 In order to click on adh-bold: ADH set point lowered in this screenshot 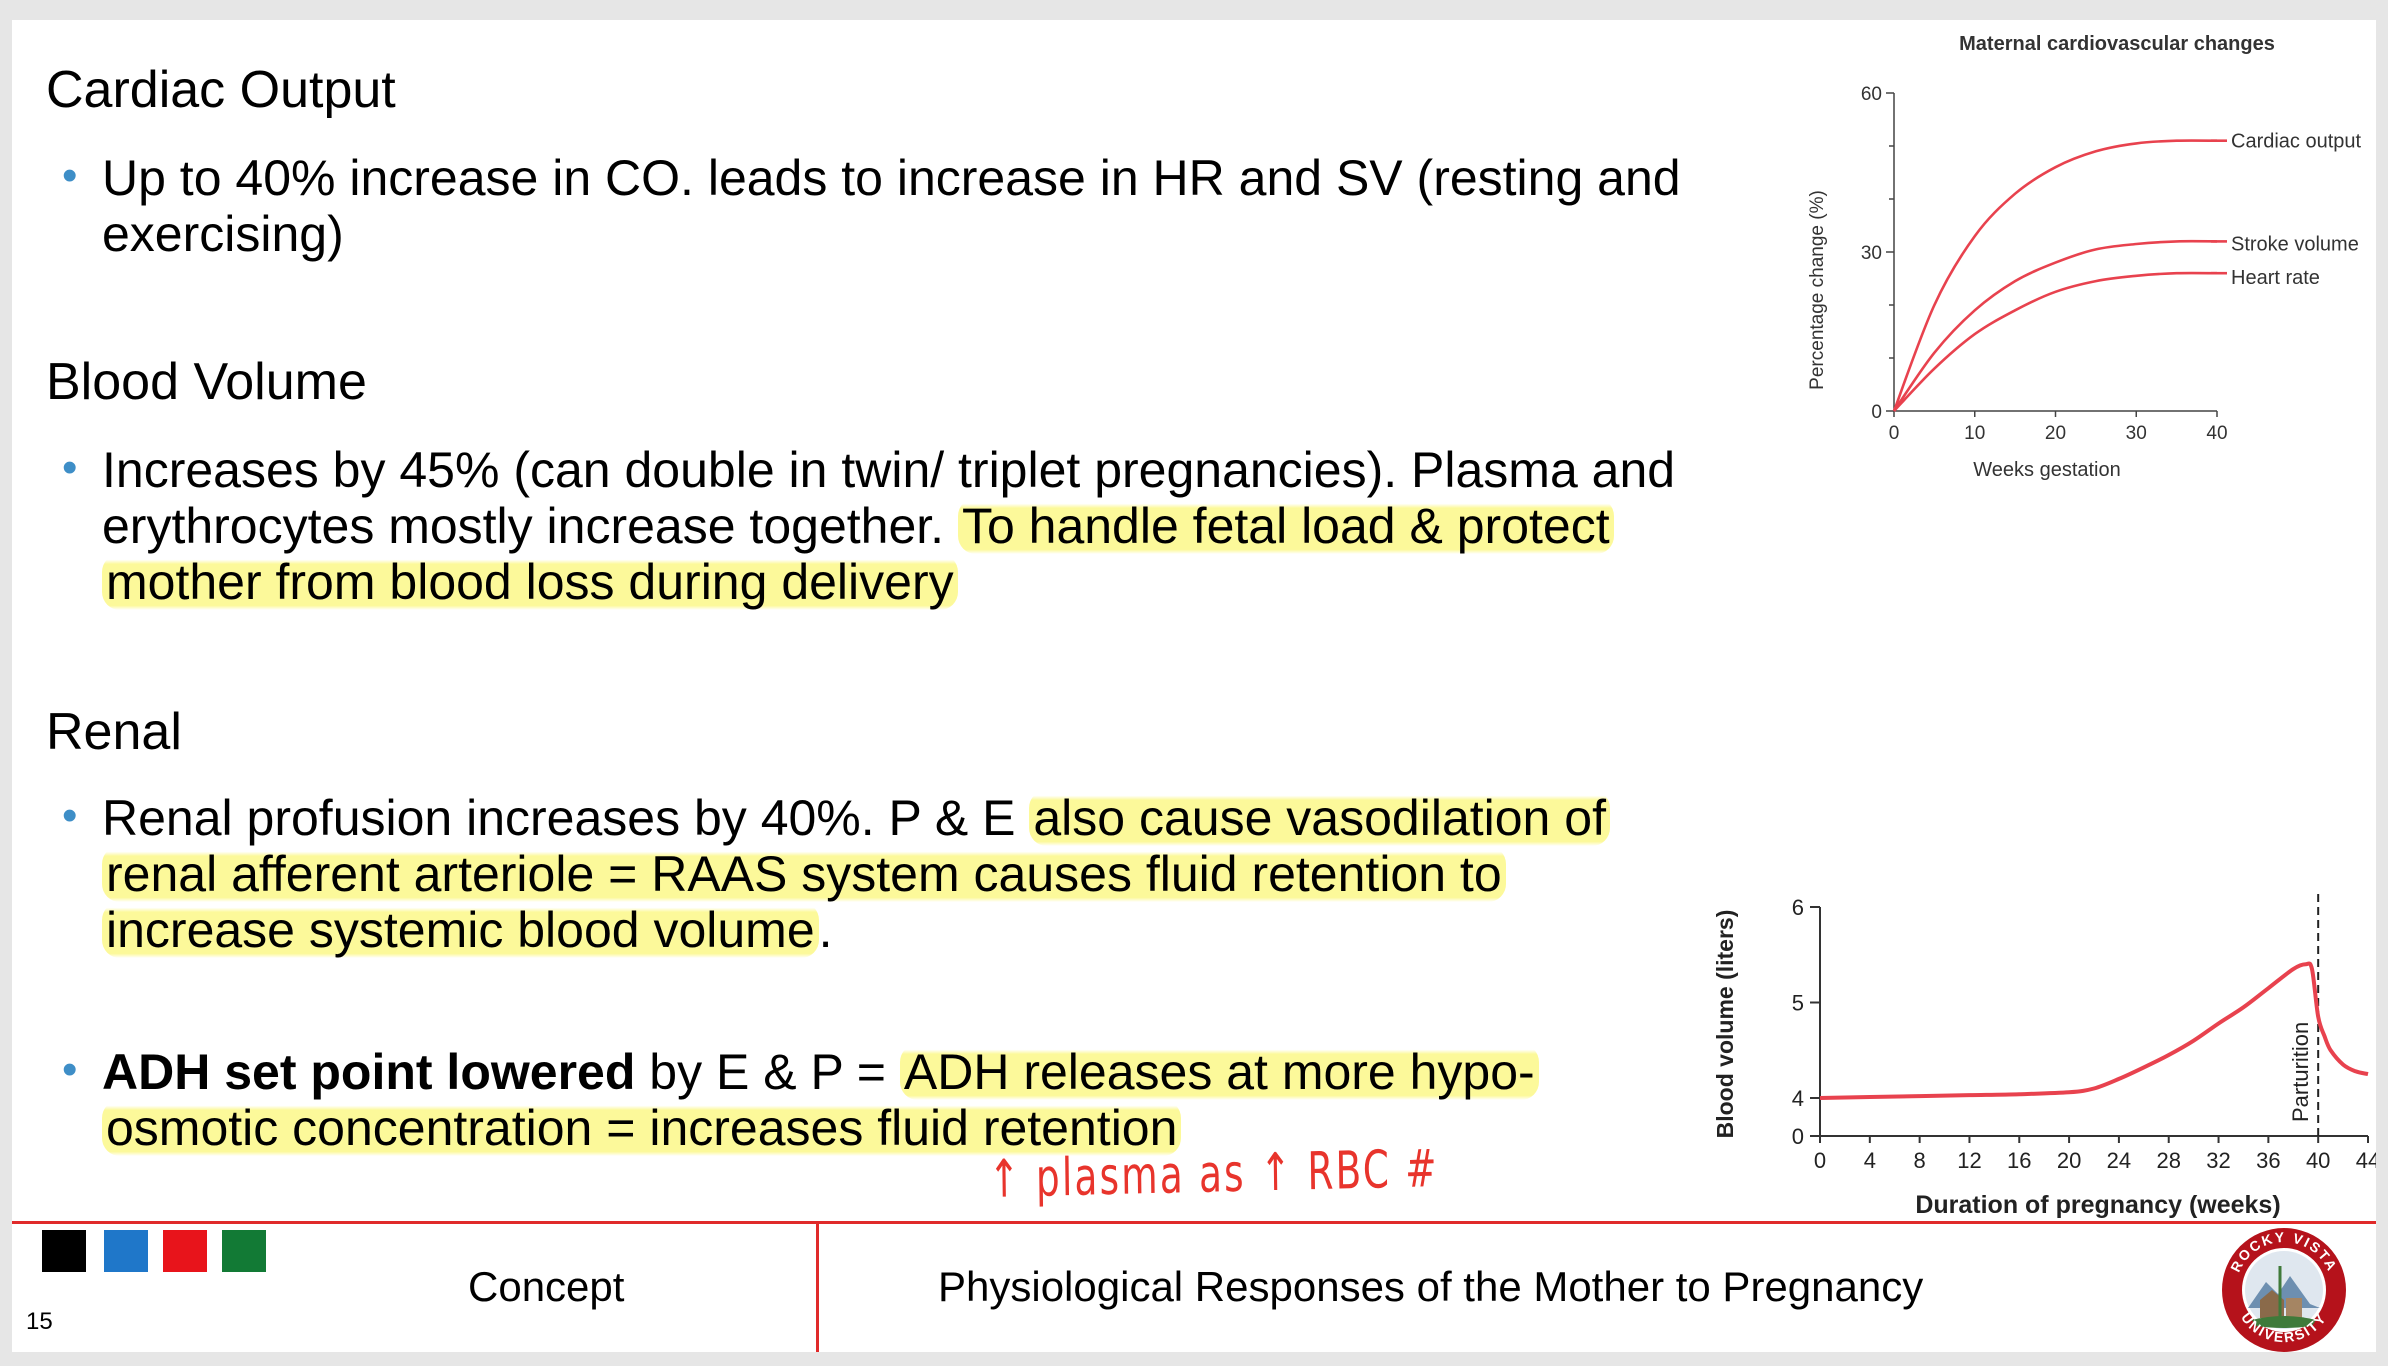, I will do `click(369, 1072)`.